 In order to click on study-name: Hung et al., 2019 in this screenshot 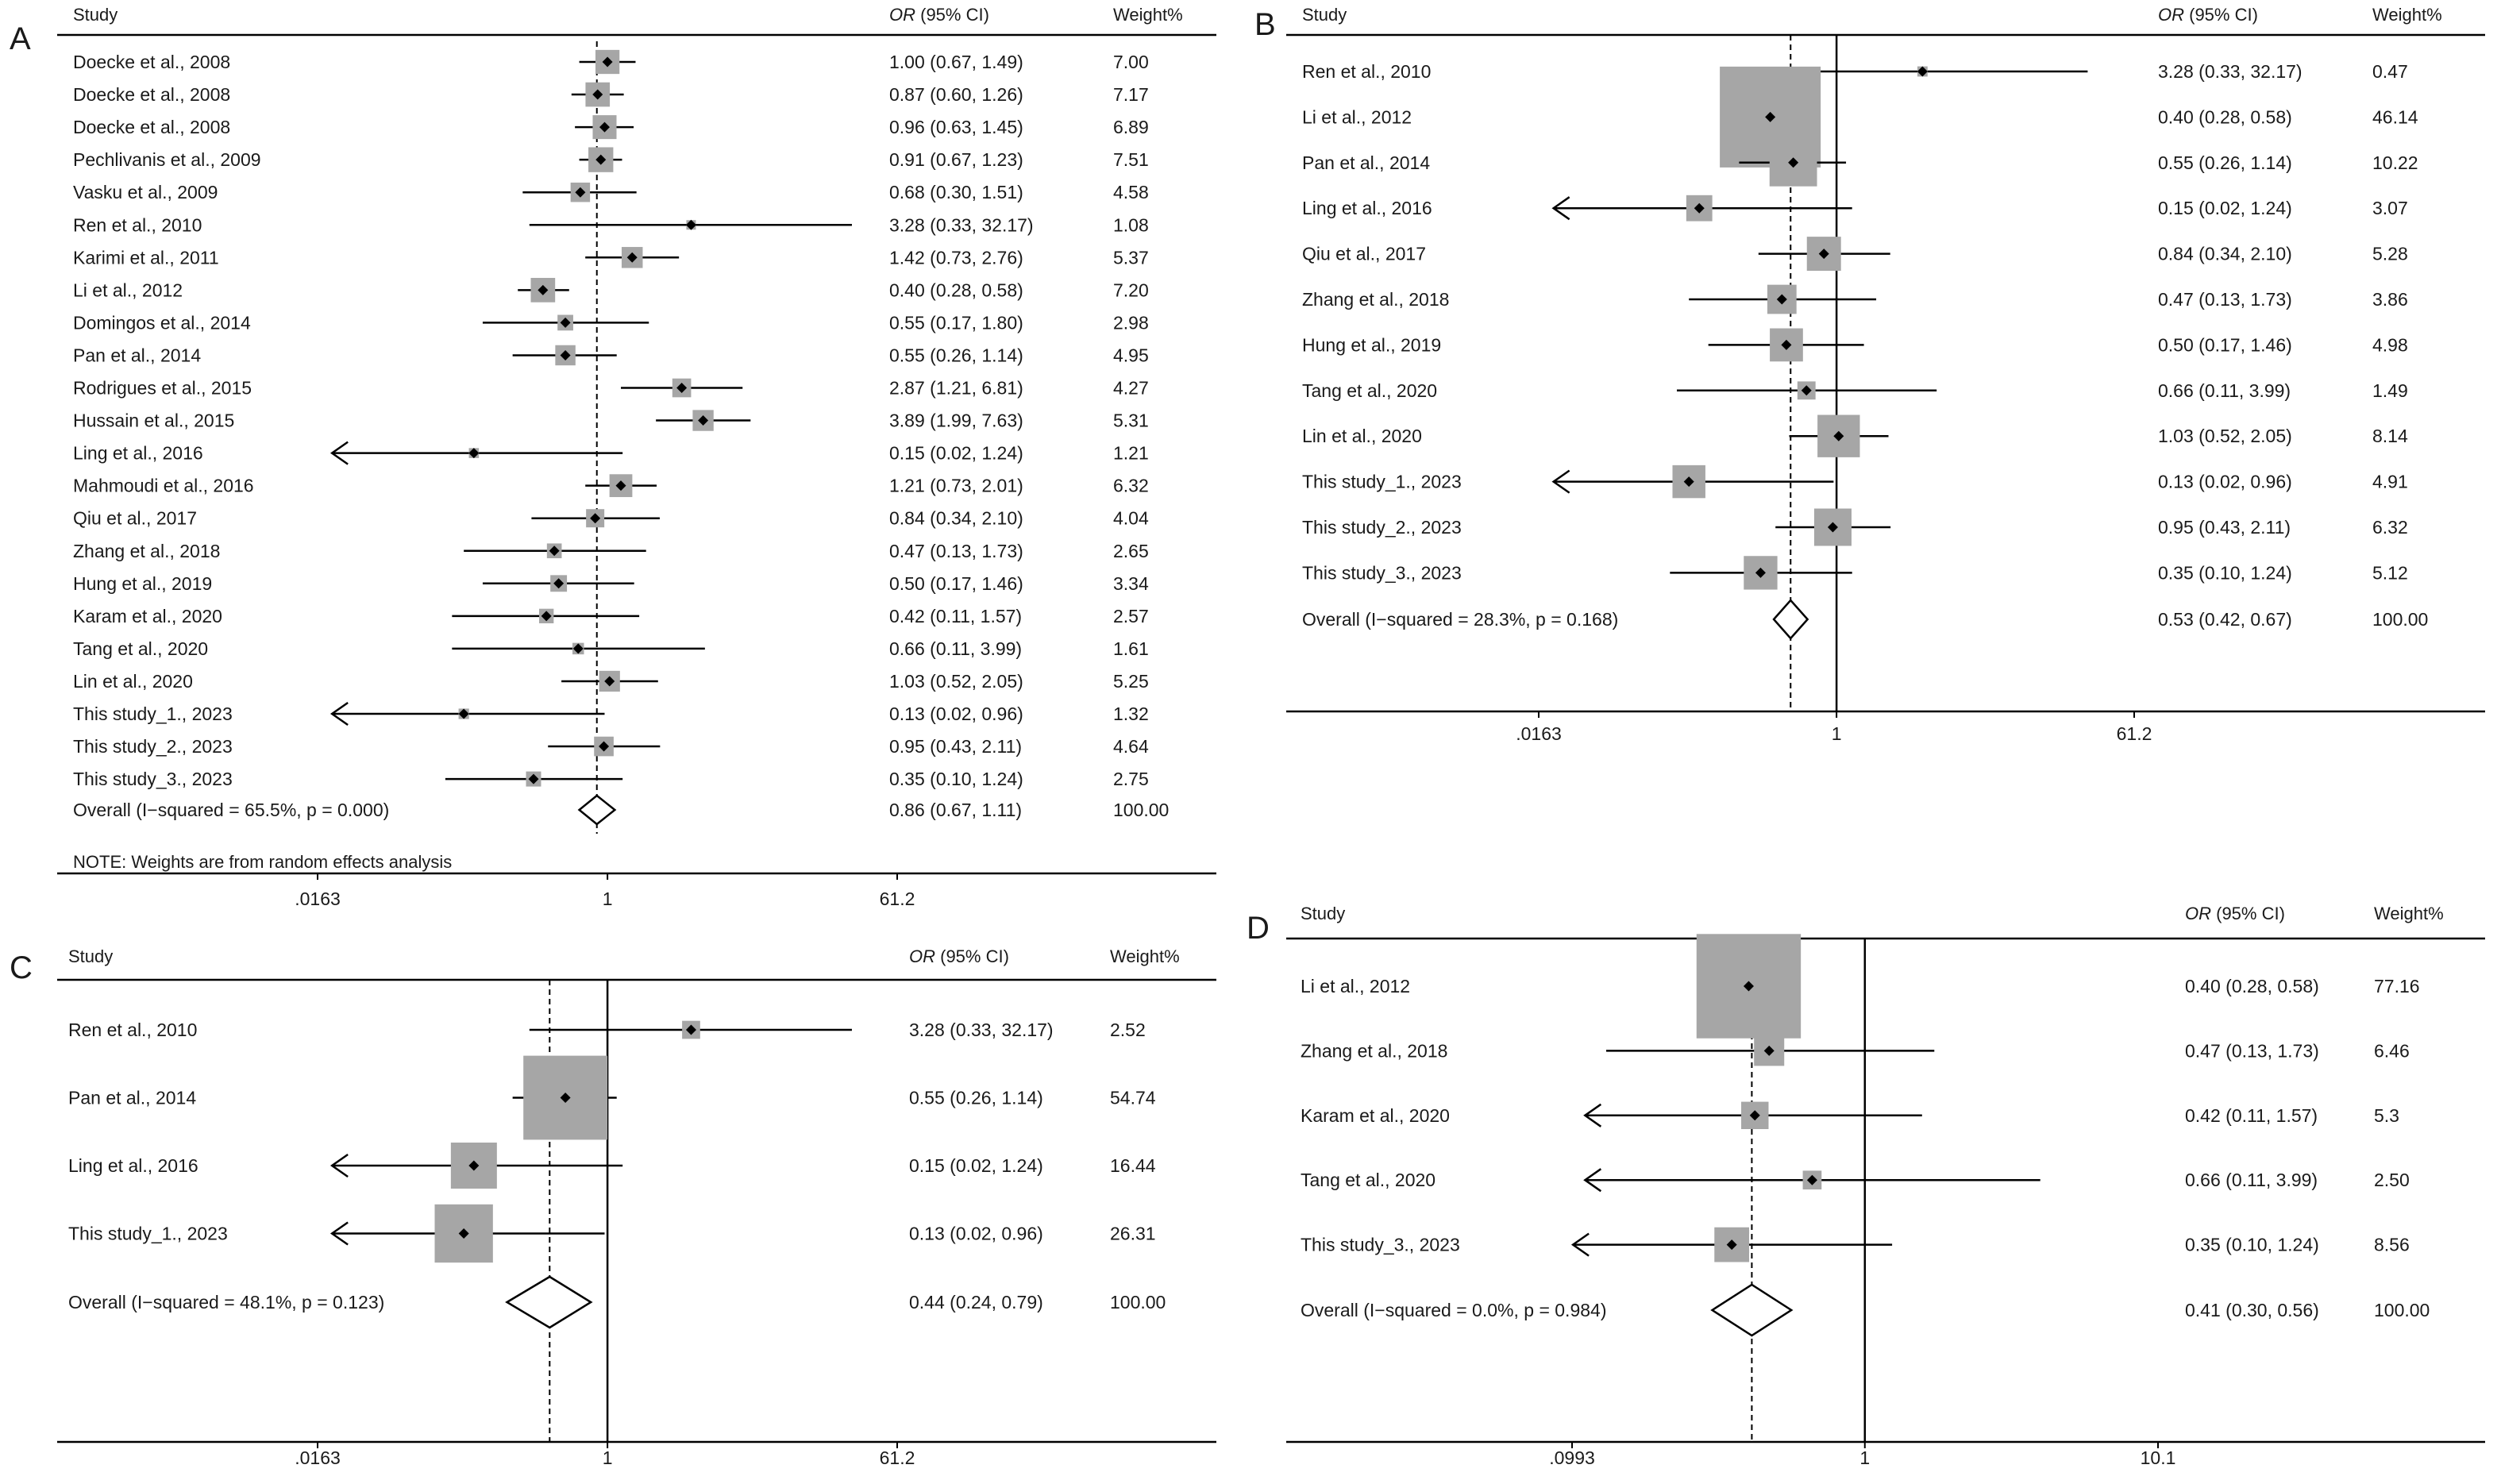, I will do `click(142, 584)`.